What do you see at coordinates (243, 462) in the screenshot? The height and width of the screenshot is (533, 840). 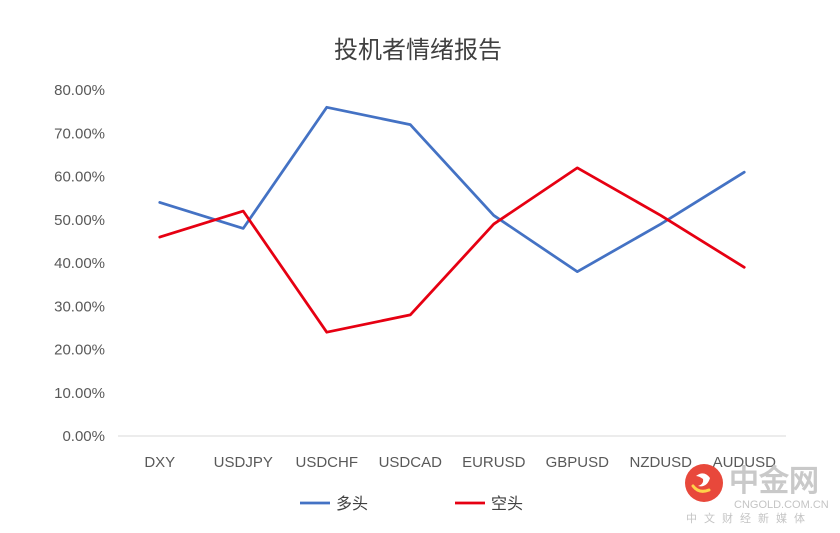 I see `x-tick-label: USDJPY` at bounding box center [243, 462].